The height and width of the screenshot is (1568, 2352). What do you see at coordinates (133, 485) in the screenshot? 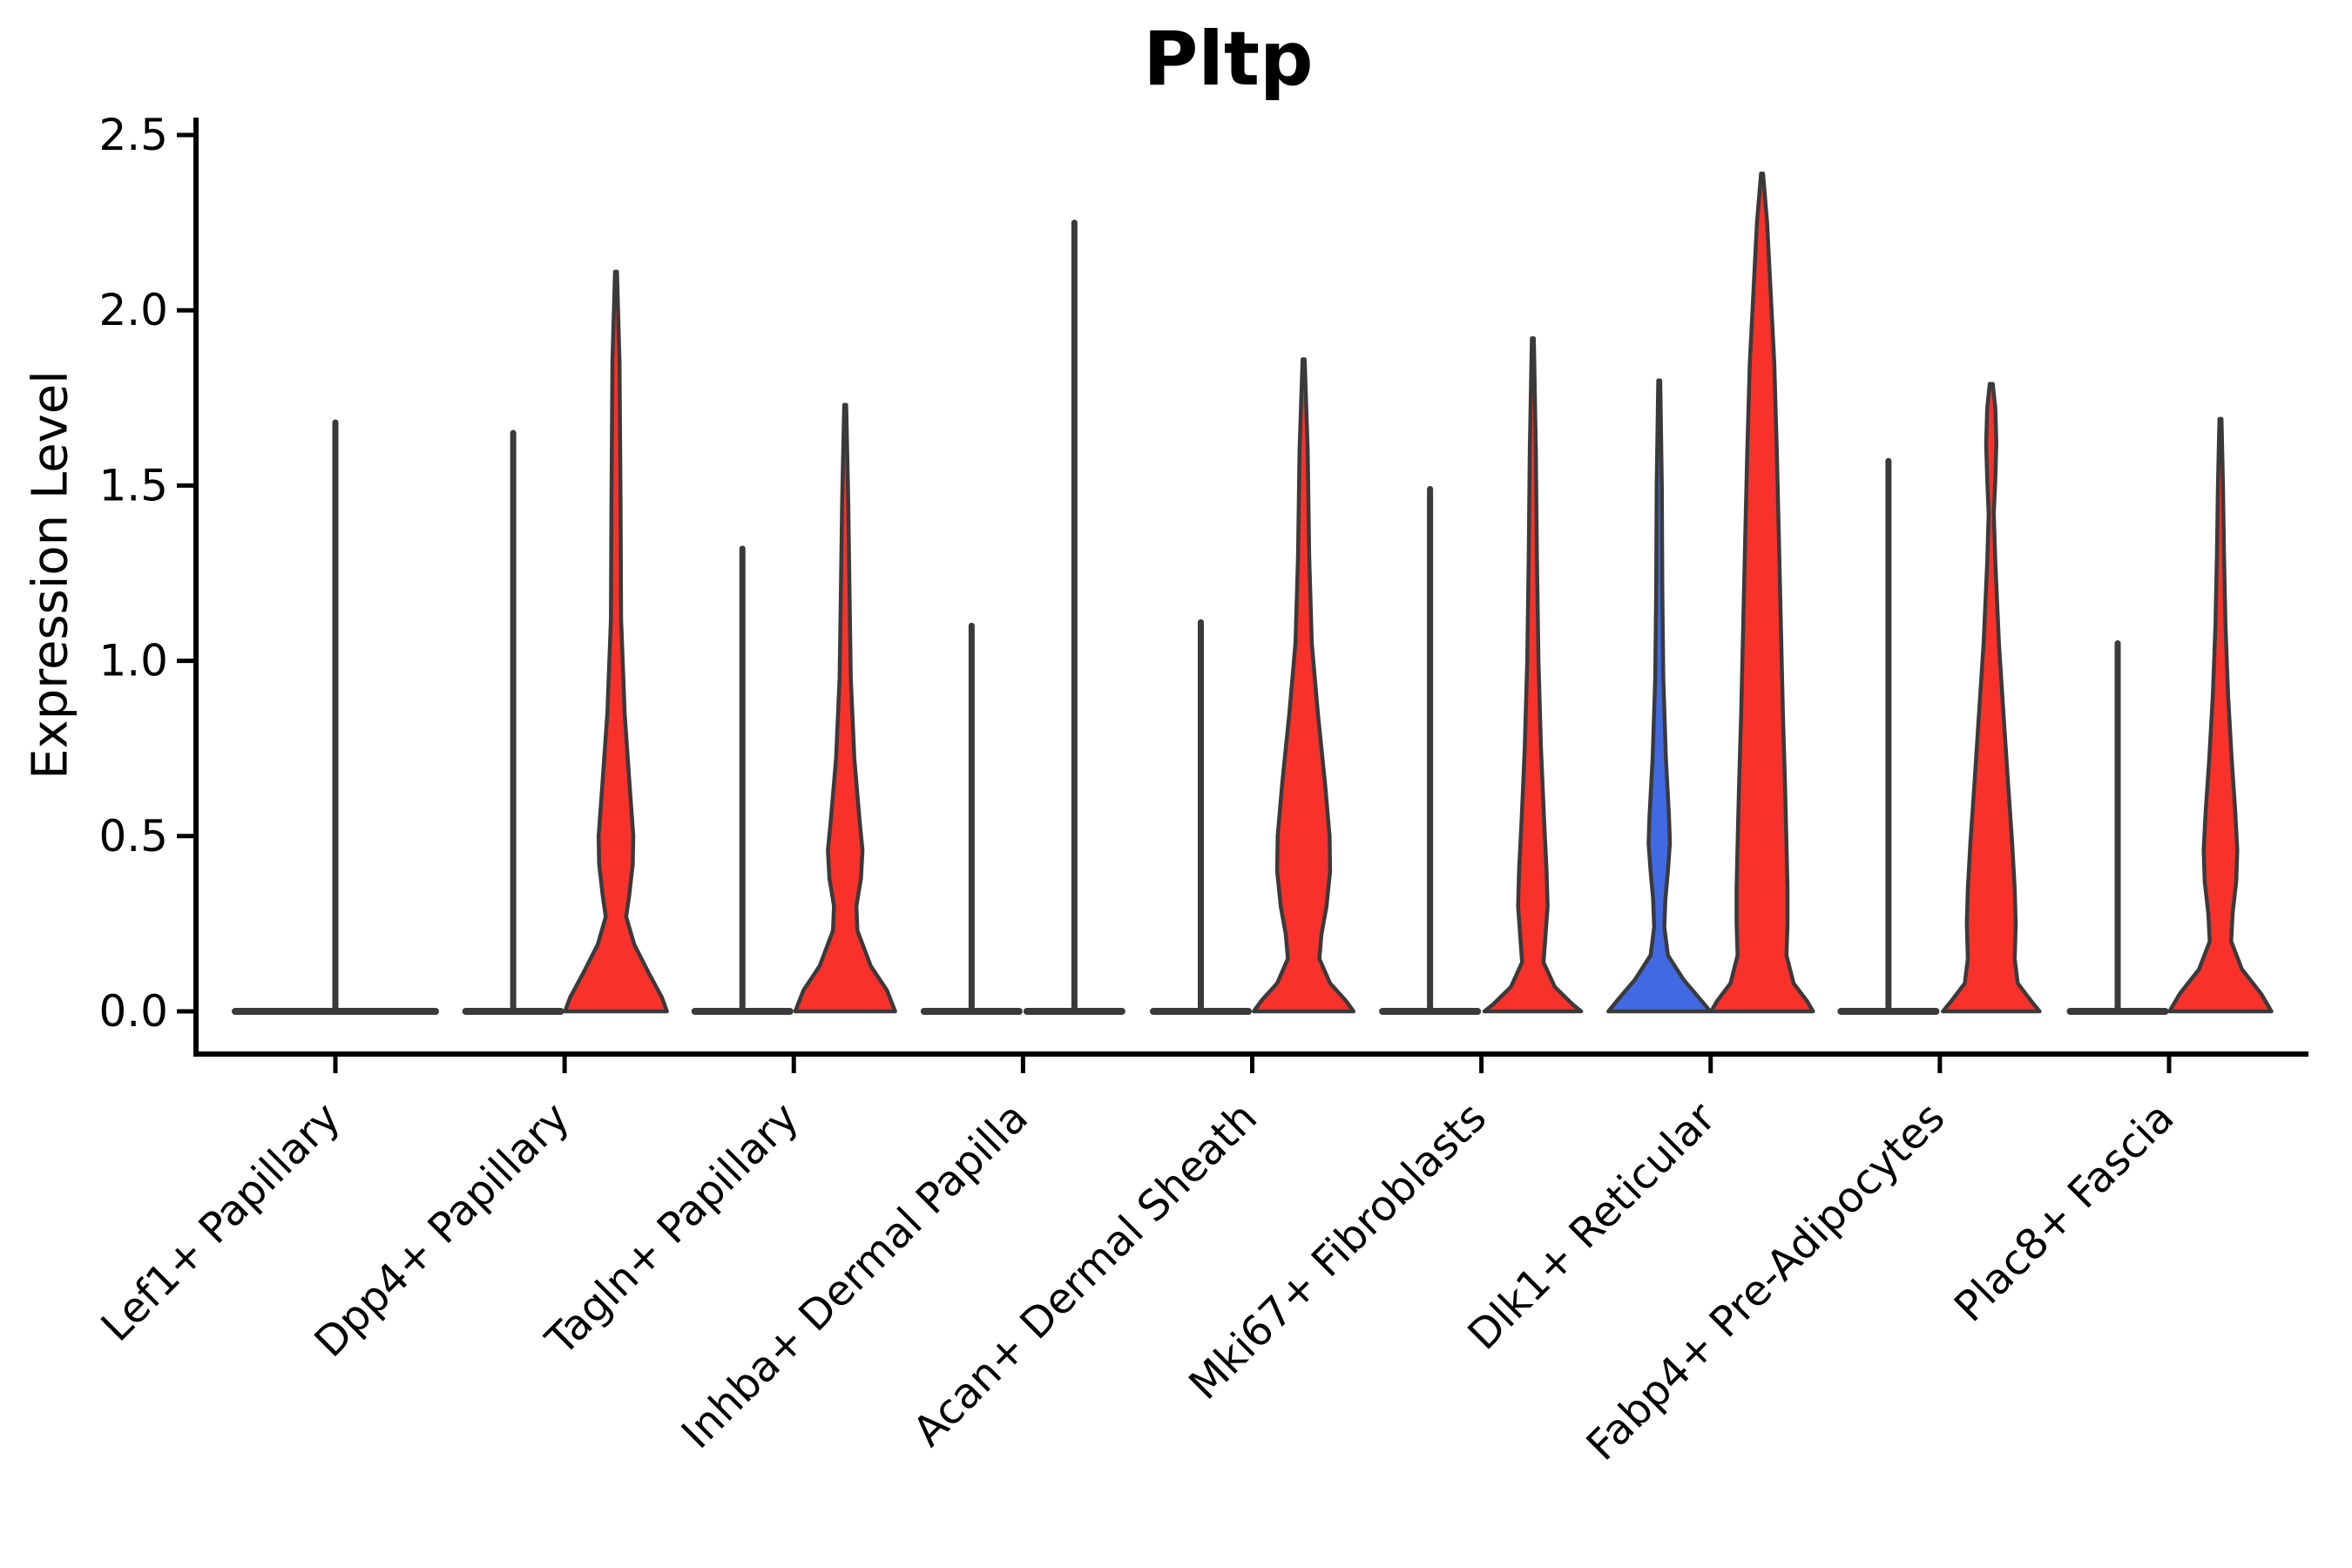
I see `y-tick-label: 1.5` at bounding box center [133, 485].